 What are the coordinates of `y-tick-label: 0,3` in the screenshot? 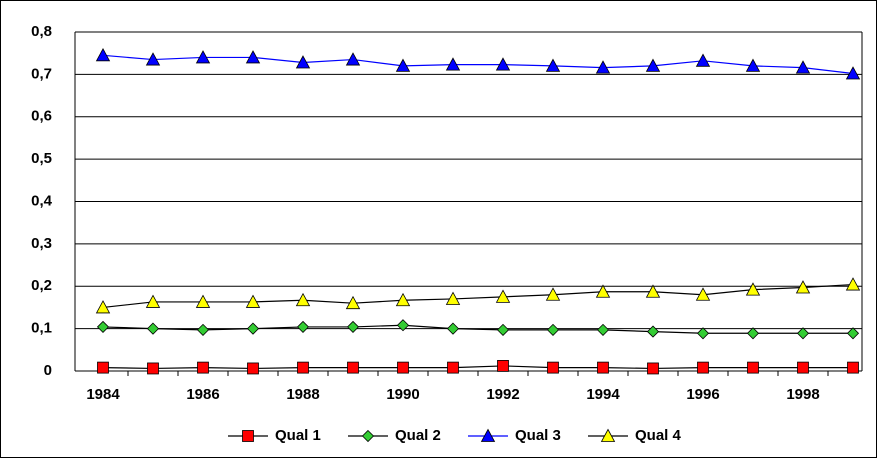 It's located at (41, 243).